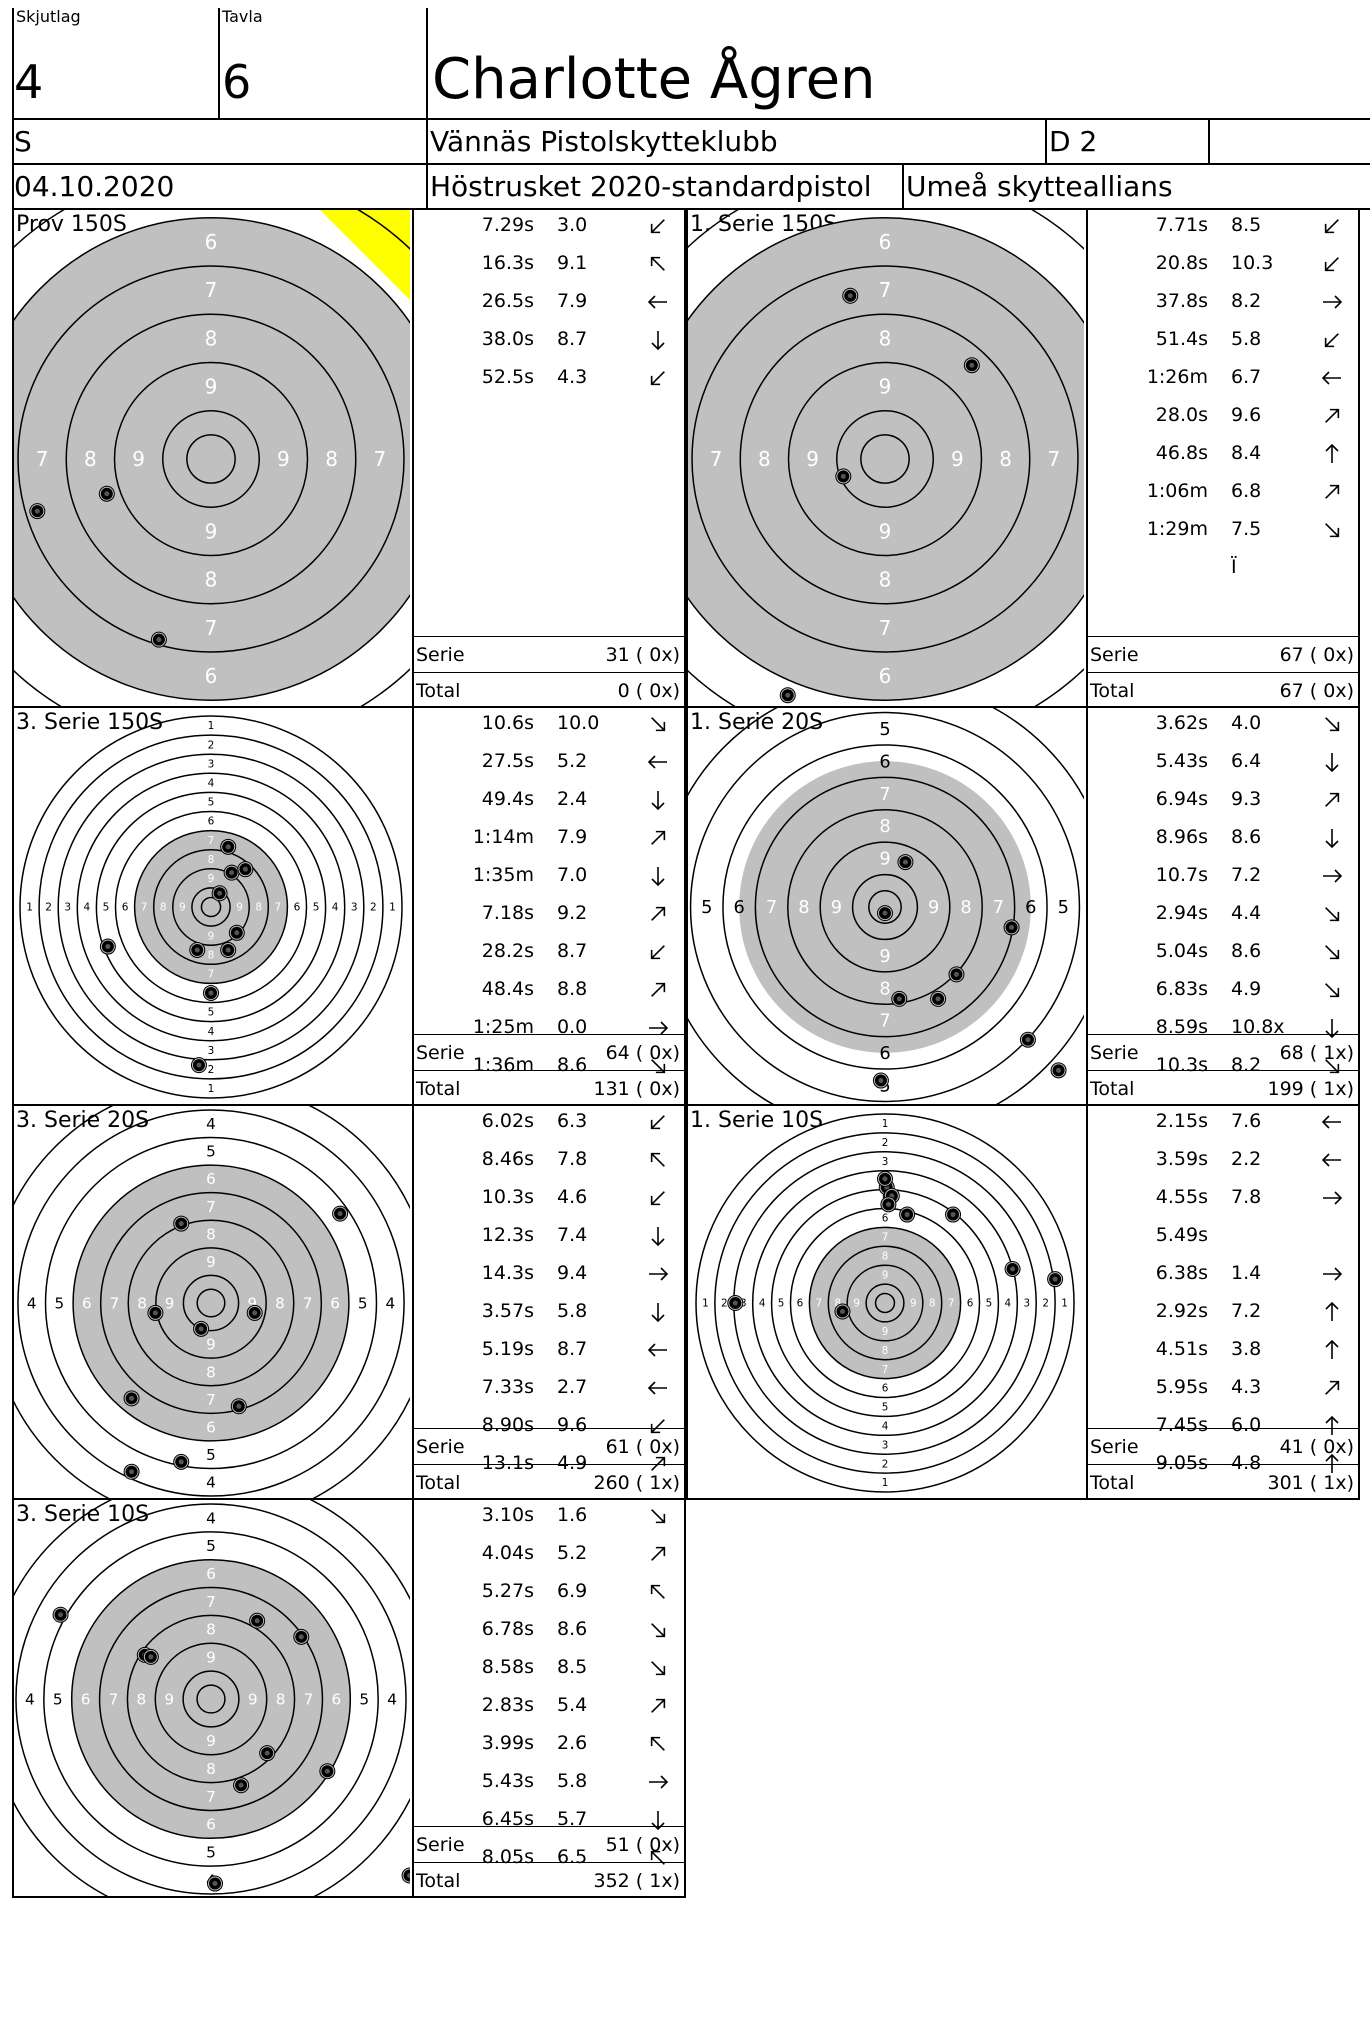 The width and height of the screenshot is (1370, 2038). Describe the element at coordinates (1177, 377) in the screenshot. I see `shot-time: 1:26m` at that location.